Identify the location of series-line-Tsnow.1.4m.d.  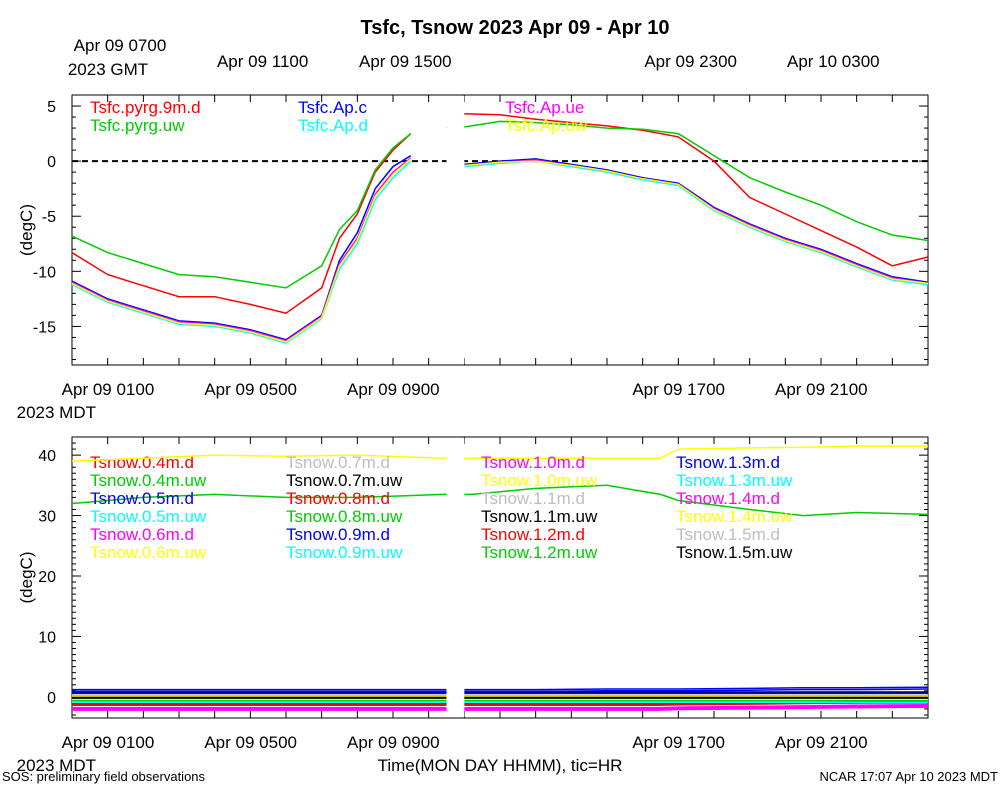
(500, 707).